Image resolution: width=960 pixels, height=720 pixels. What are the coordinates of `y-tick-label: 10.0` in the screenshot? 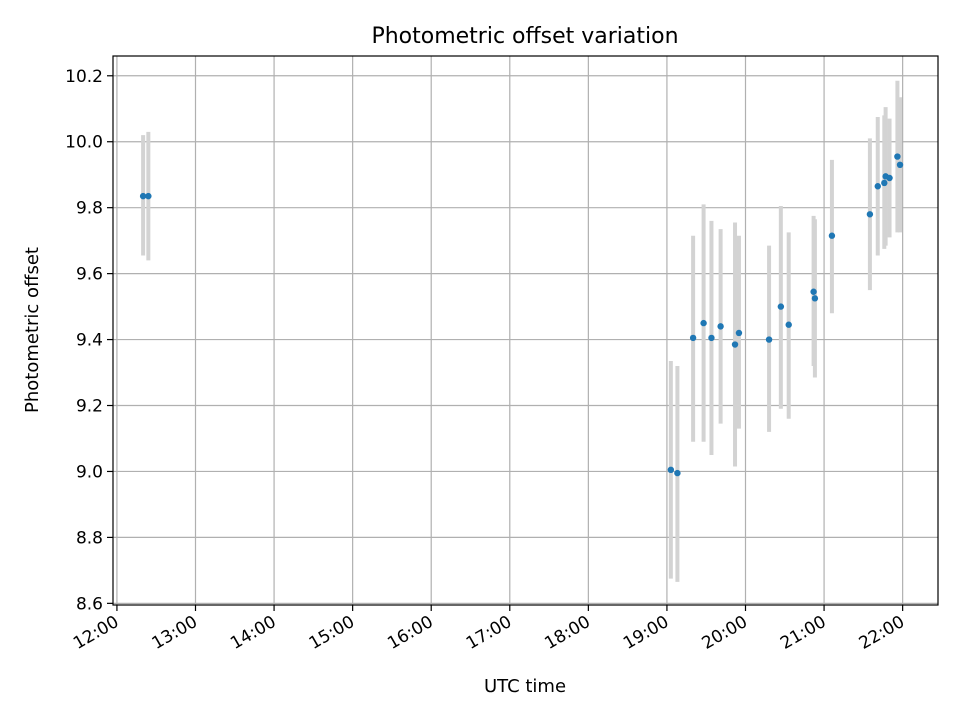 It's located at (84, 143).